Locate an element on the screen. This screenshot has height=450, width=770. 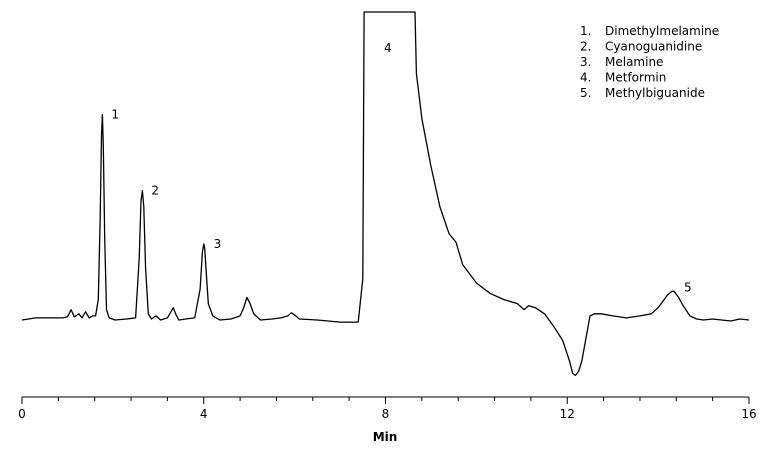
legend-entry: Cyanoguanidine is located at coordinates (653, 47).